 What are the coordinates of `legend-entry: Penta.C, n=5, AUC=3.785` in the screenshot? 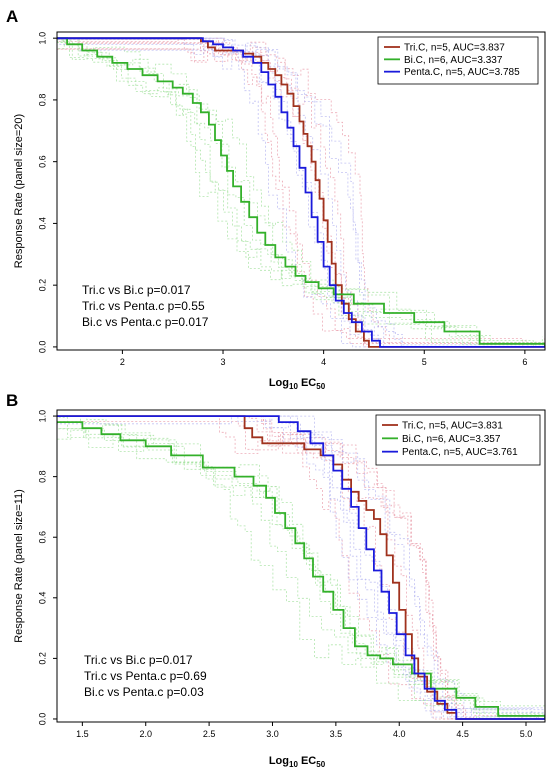 It's located at (462, 72).